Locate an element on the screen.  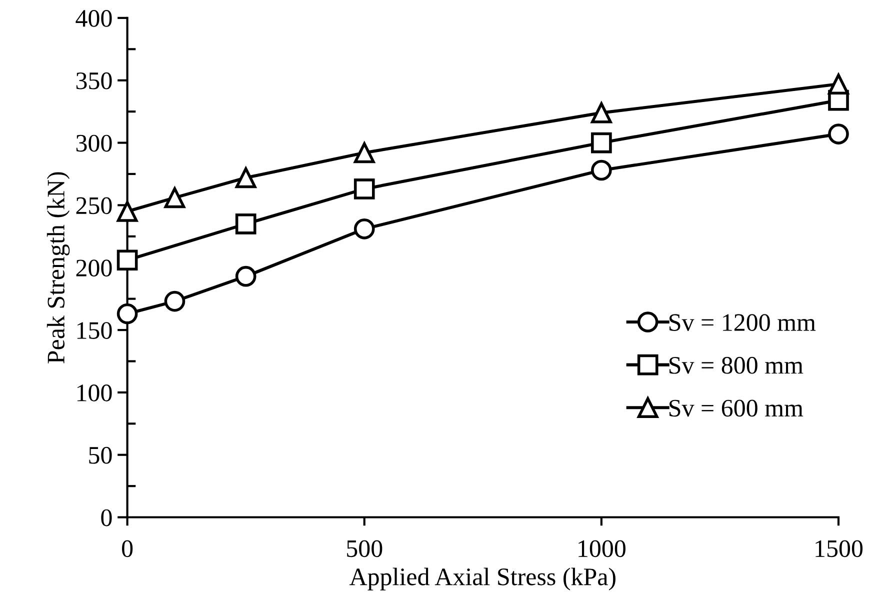
y-tick-label: 300 is located at coordinates (94, 143).